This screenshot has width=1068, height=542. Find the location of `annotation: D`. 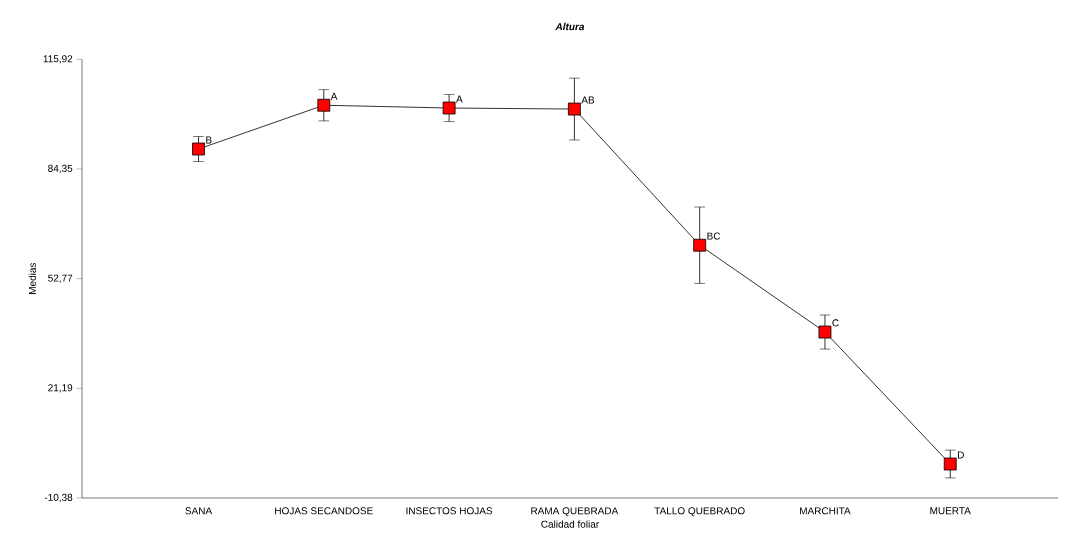

annotation: D is located at coordinates (961, 455).